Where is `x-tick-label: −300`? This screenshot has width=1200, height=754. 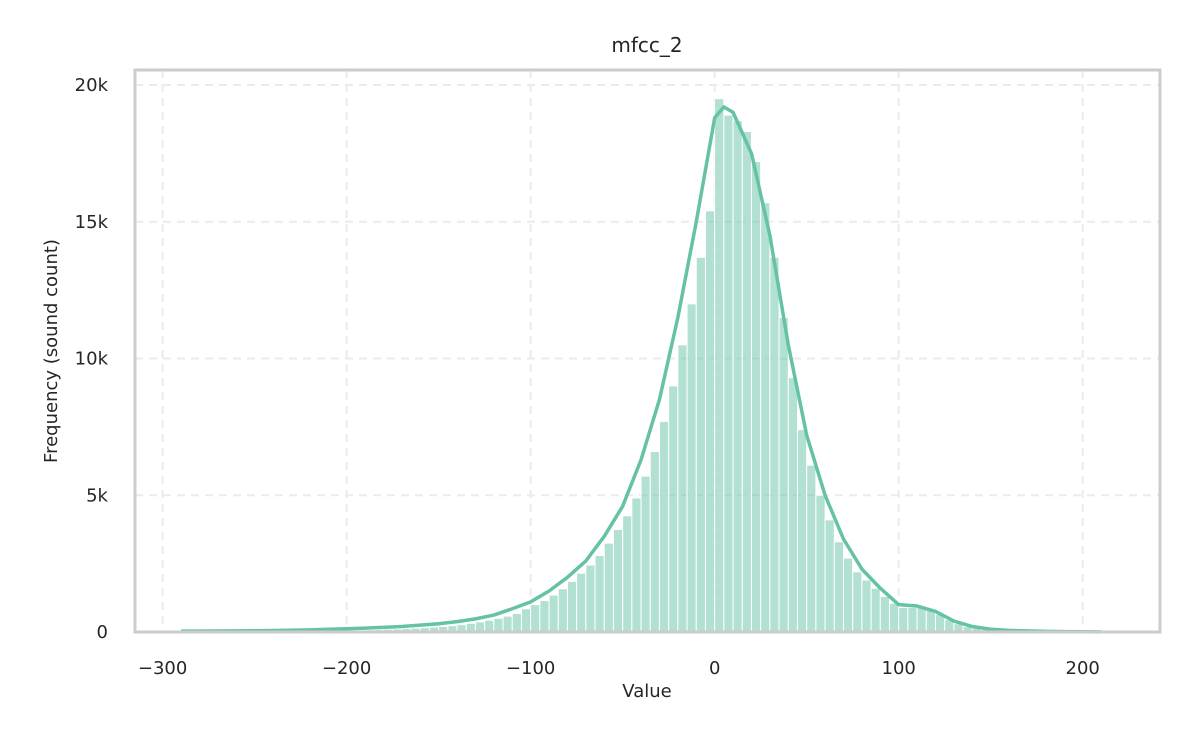 x-tick-label: −300 is located at coordinates (162, 668).